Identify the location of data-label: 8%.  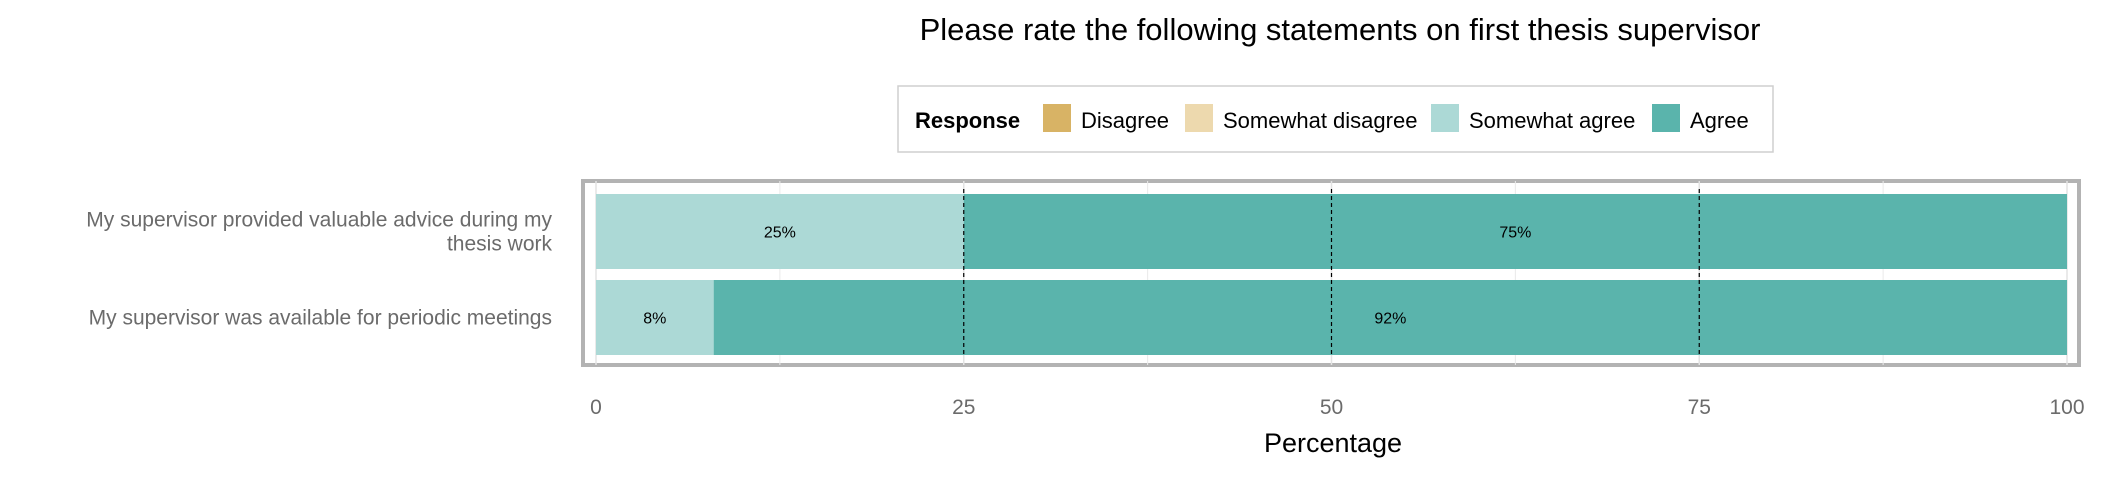
(654, 319).